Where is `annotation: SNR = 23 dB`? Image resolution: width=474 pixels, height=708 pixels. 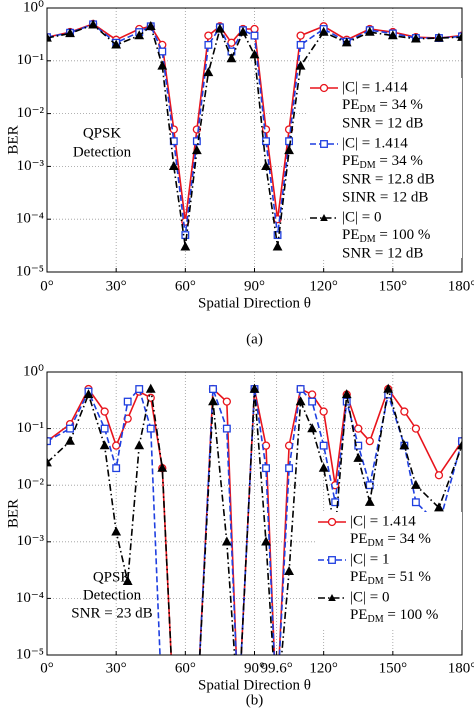
annotation: SNR = 23 dB is located at coordinates (111, 613).